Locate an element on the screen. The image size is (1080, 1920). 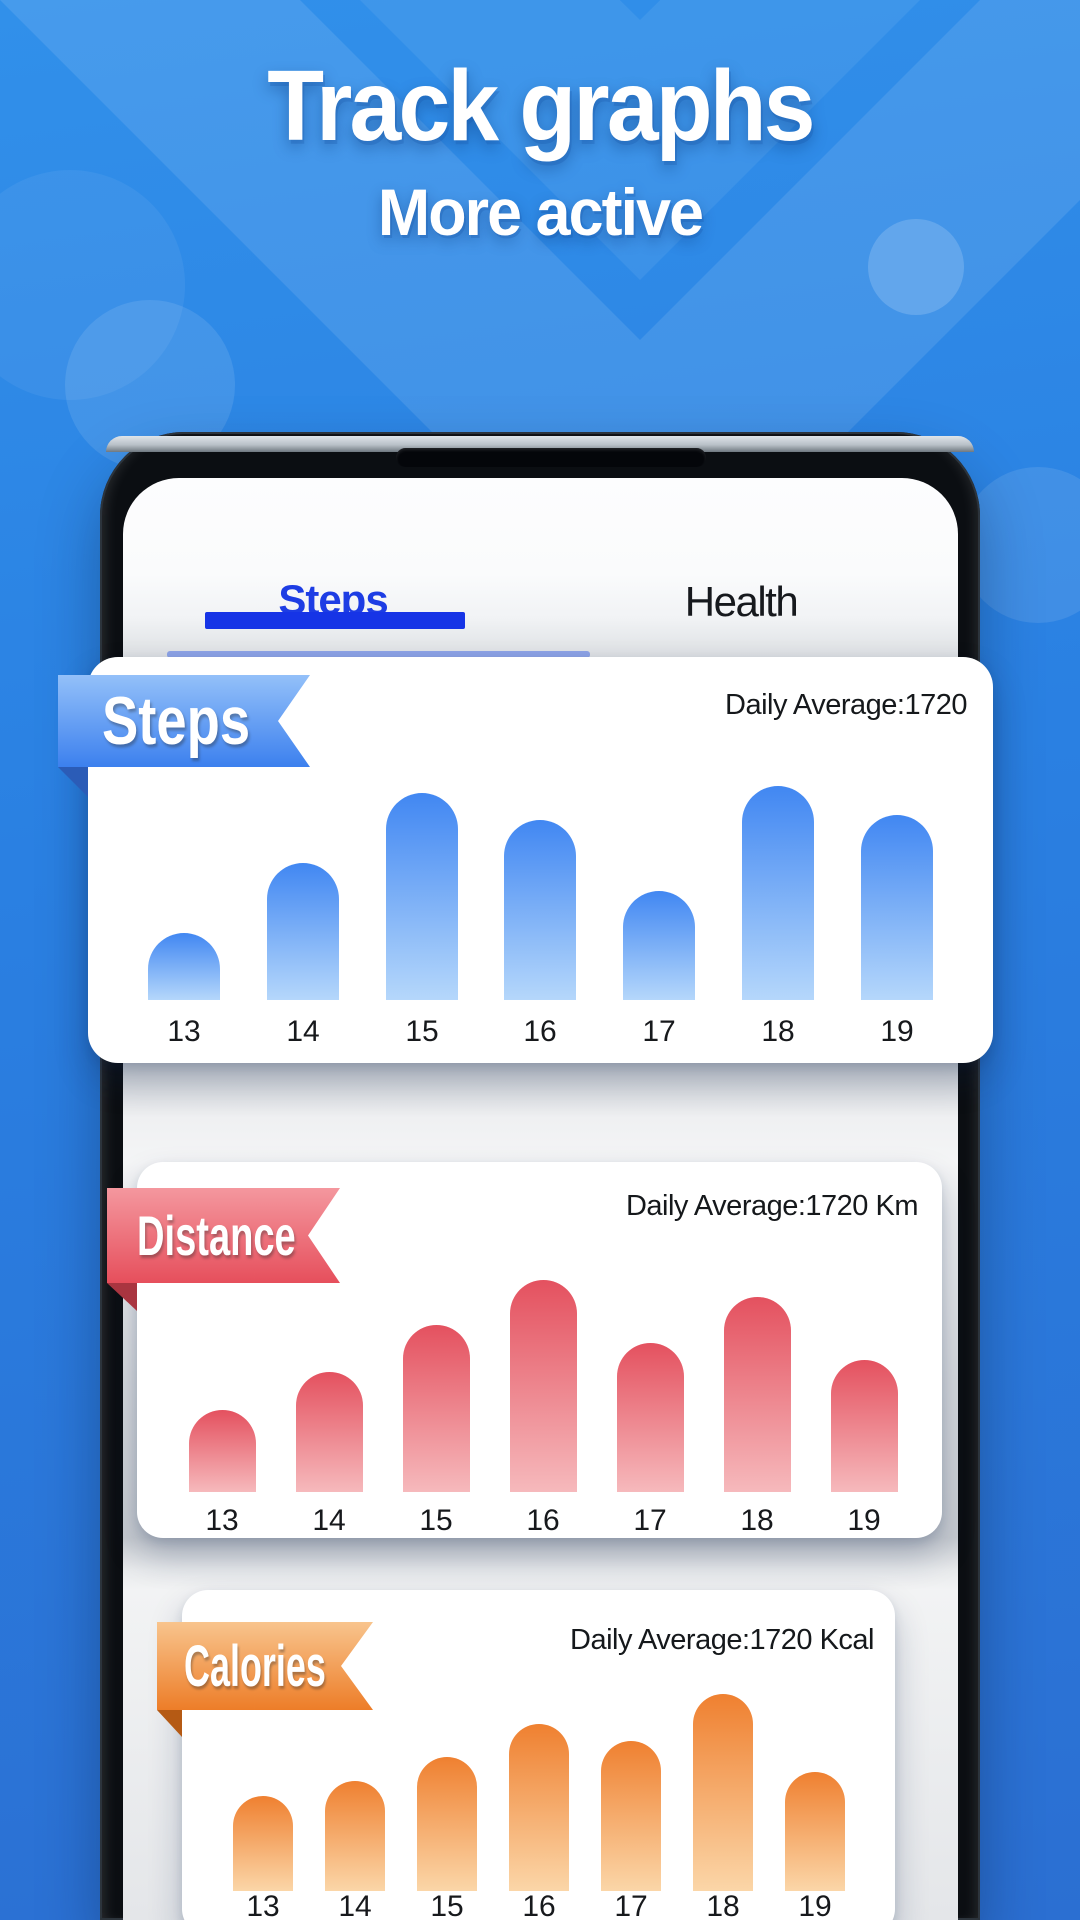
daily-average-label: Daily Average:1720 is located at coordinates (846, 705).